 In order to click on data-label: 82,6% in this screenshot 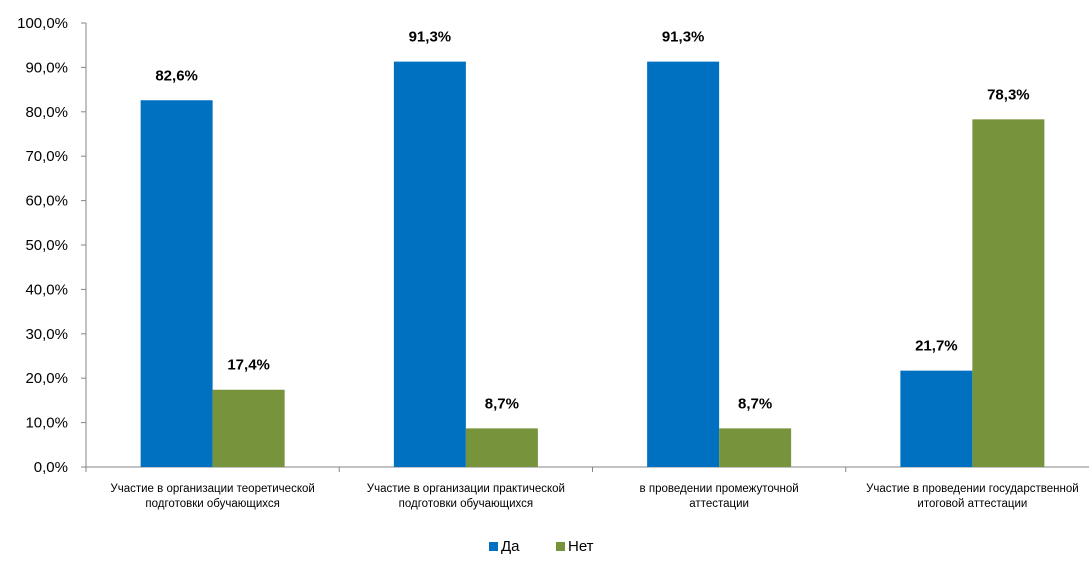, I will do `click(176, 75)`.